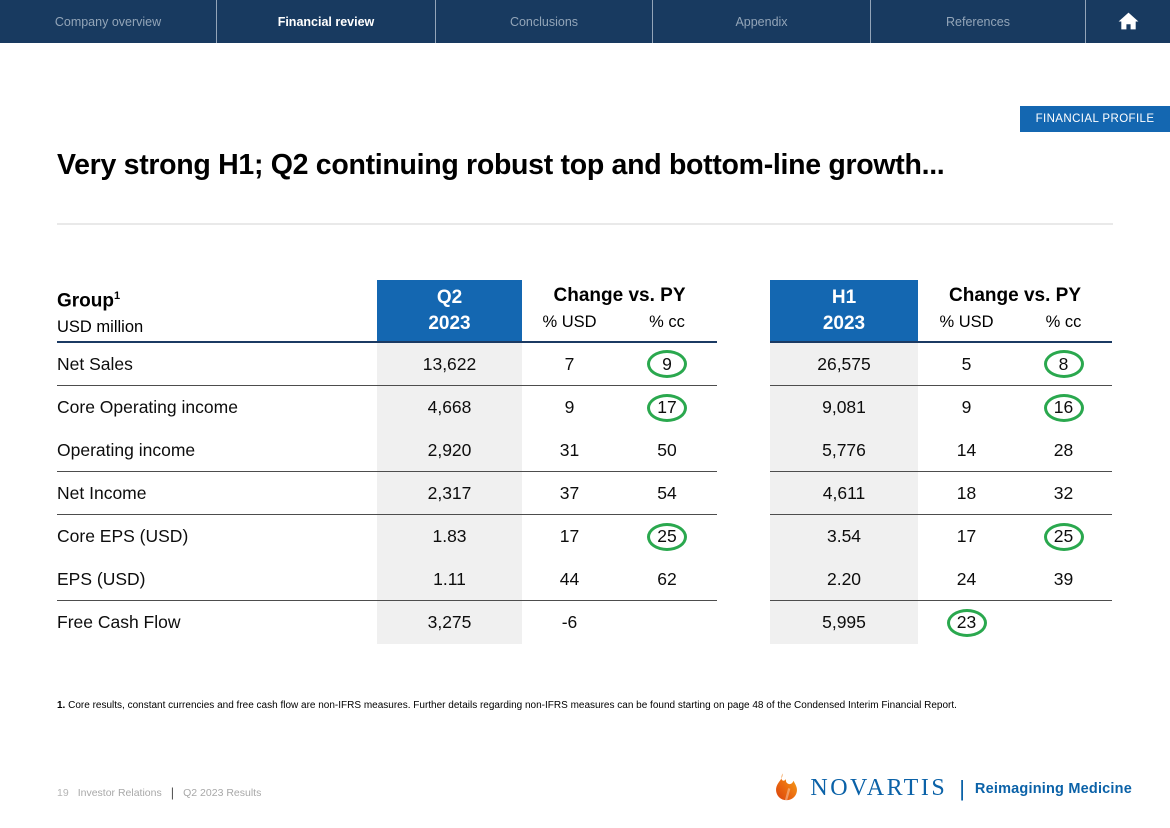 This screenshot has height=828, width=1170. Describe the element at coordinates (879, 788) in the screenshot. I see `novartis-wordmark: NOVARTIS` at that location.